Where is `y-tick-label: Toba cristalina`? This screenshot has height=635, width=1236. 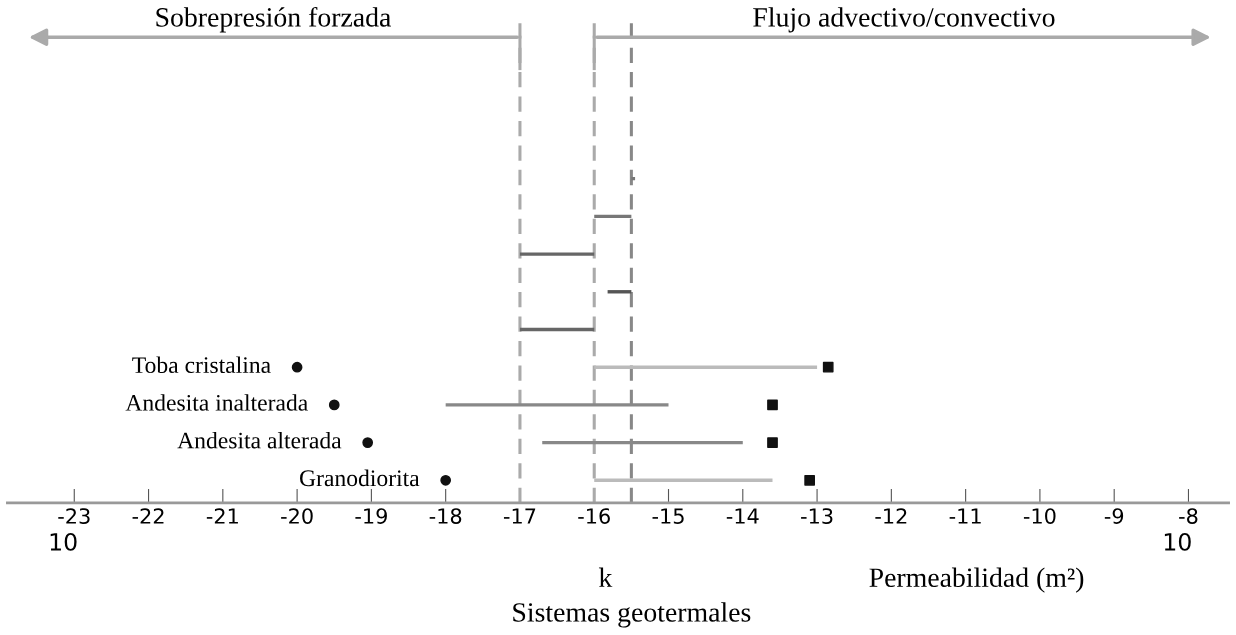
y-tick-label: Toba cristalina is located at coordinates (201, 365).